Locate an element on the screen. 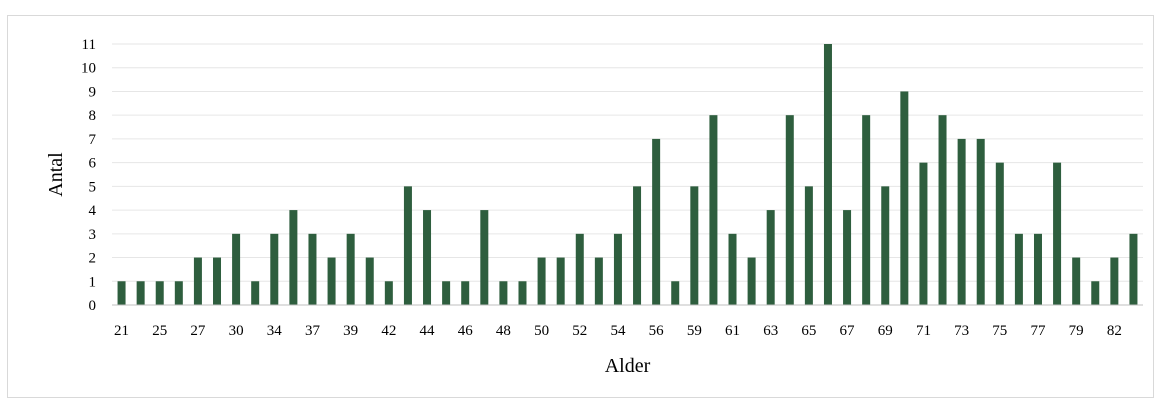 Image resolution: width=1159 pixels, height=401 pixels. x-tick-label: 63 is located at coordinates (770, 331).